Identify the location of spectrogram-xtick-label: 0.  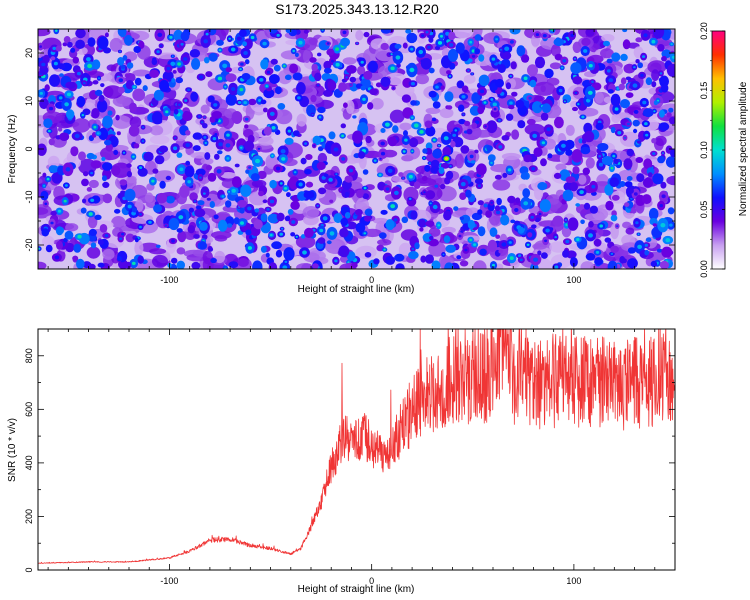
(371, 280).